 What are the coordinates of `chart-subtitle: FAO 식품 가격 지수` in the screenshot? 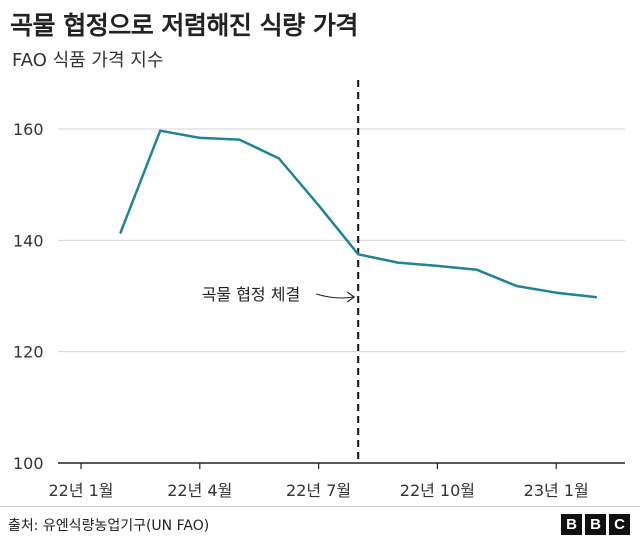 It's located at (88, 60).